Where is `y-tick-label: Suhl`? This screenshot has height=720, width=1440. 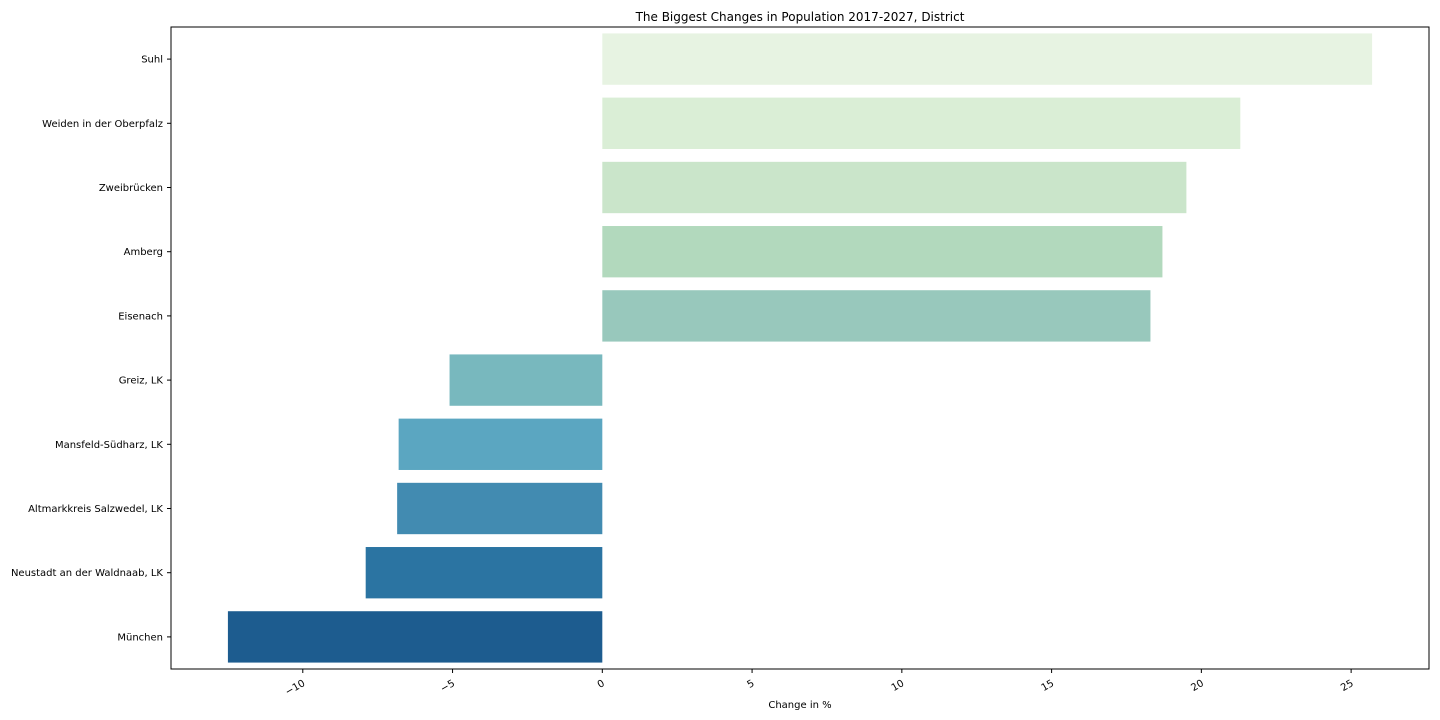 y-tick-label: Suhl is located at coordinates (152, 60).